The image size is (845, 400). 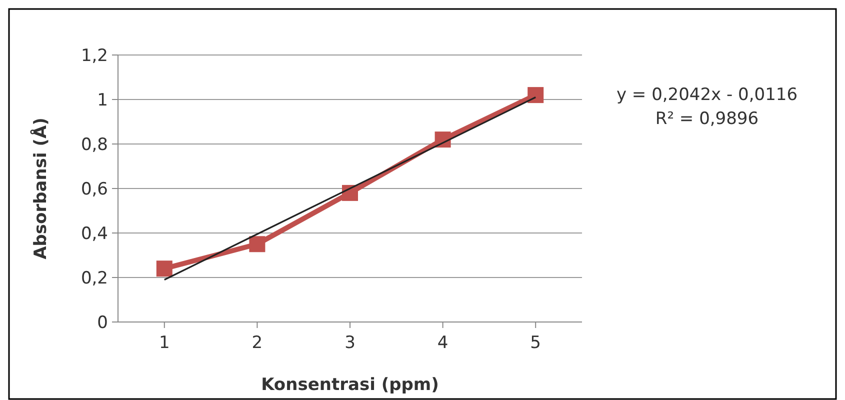 I want to click on y-tick-label: 0,4, so click(x=94, y=234).